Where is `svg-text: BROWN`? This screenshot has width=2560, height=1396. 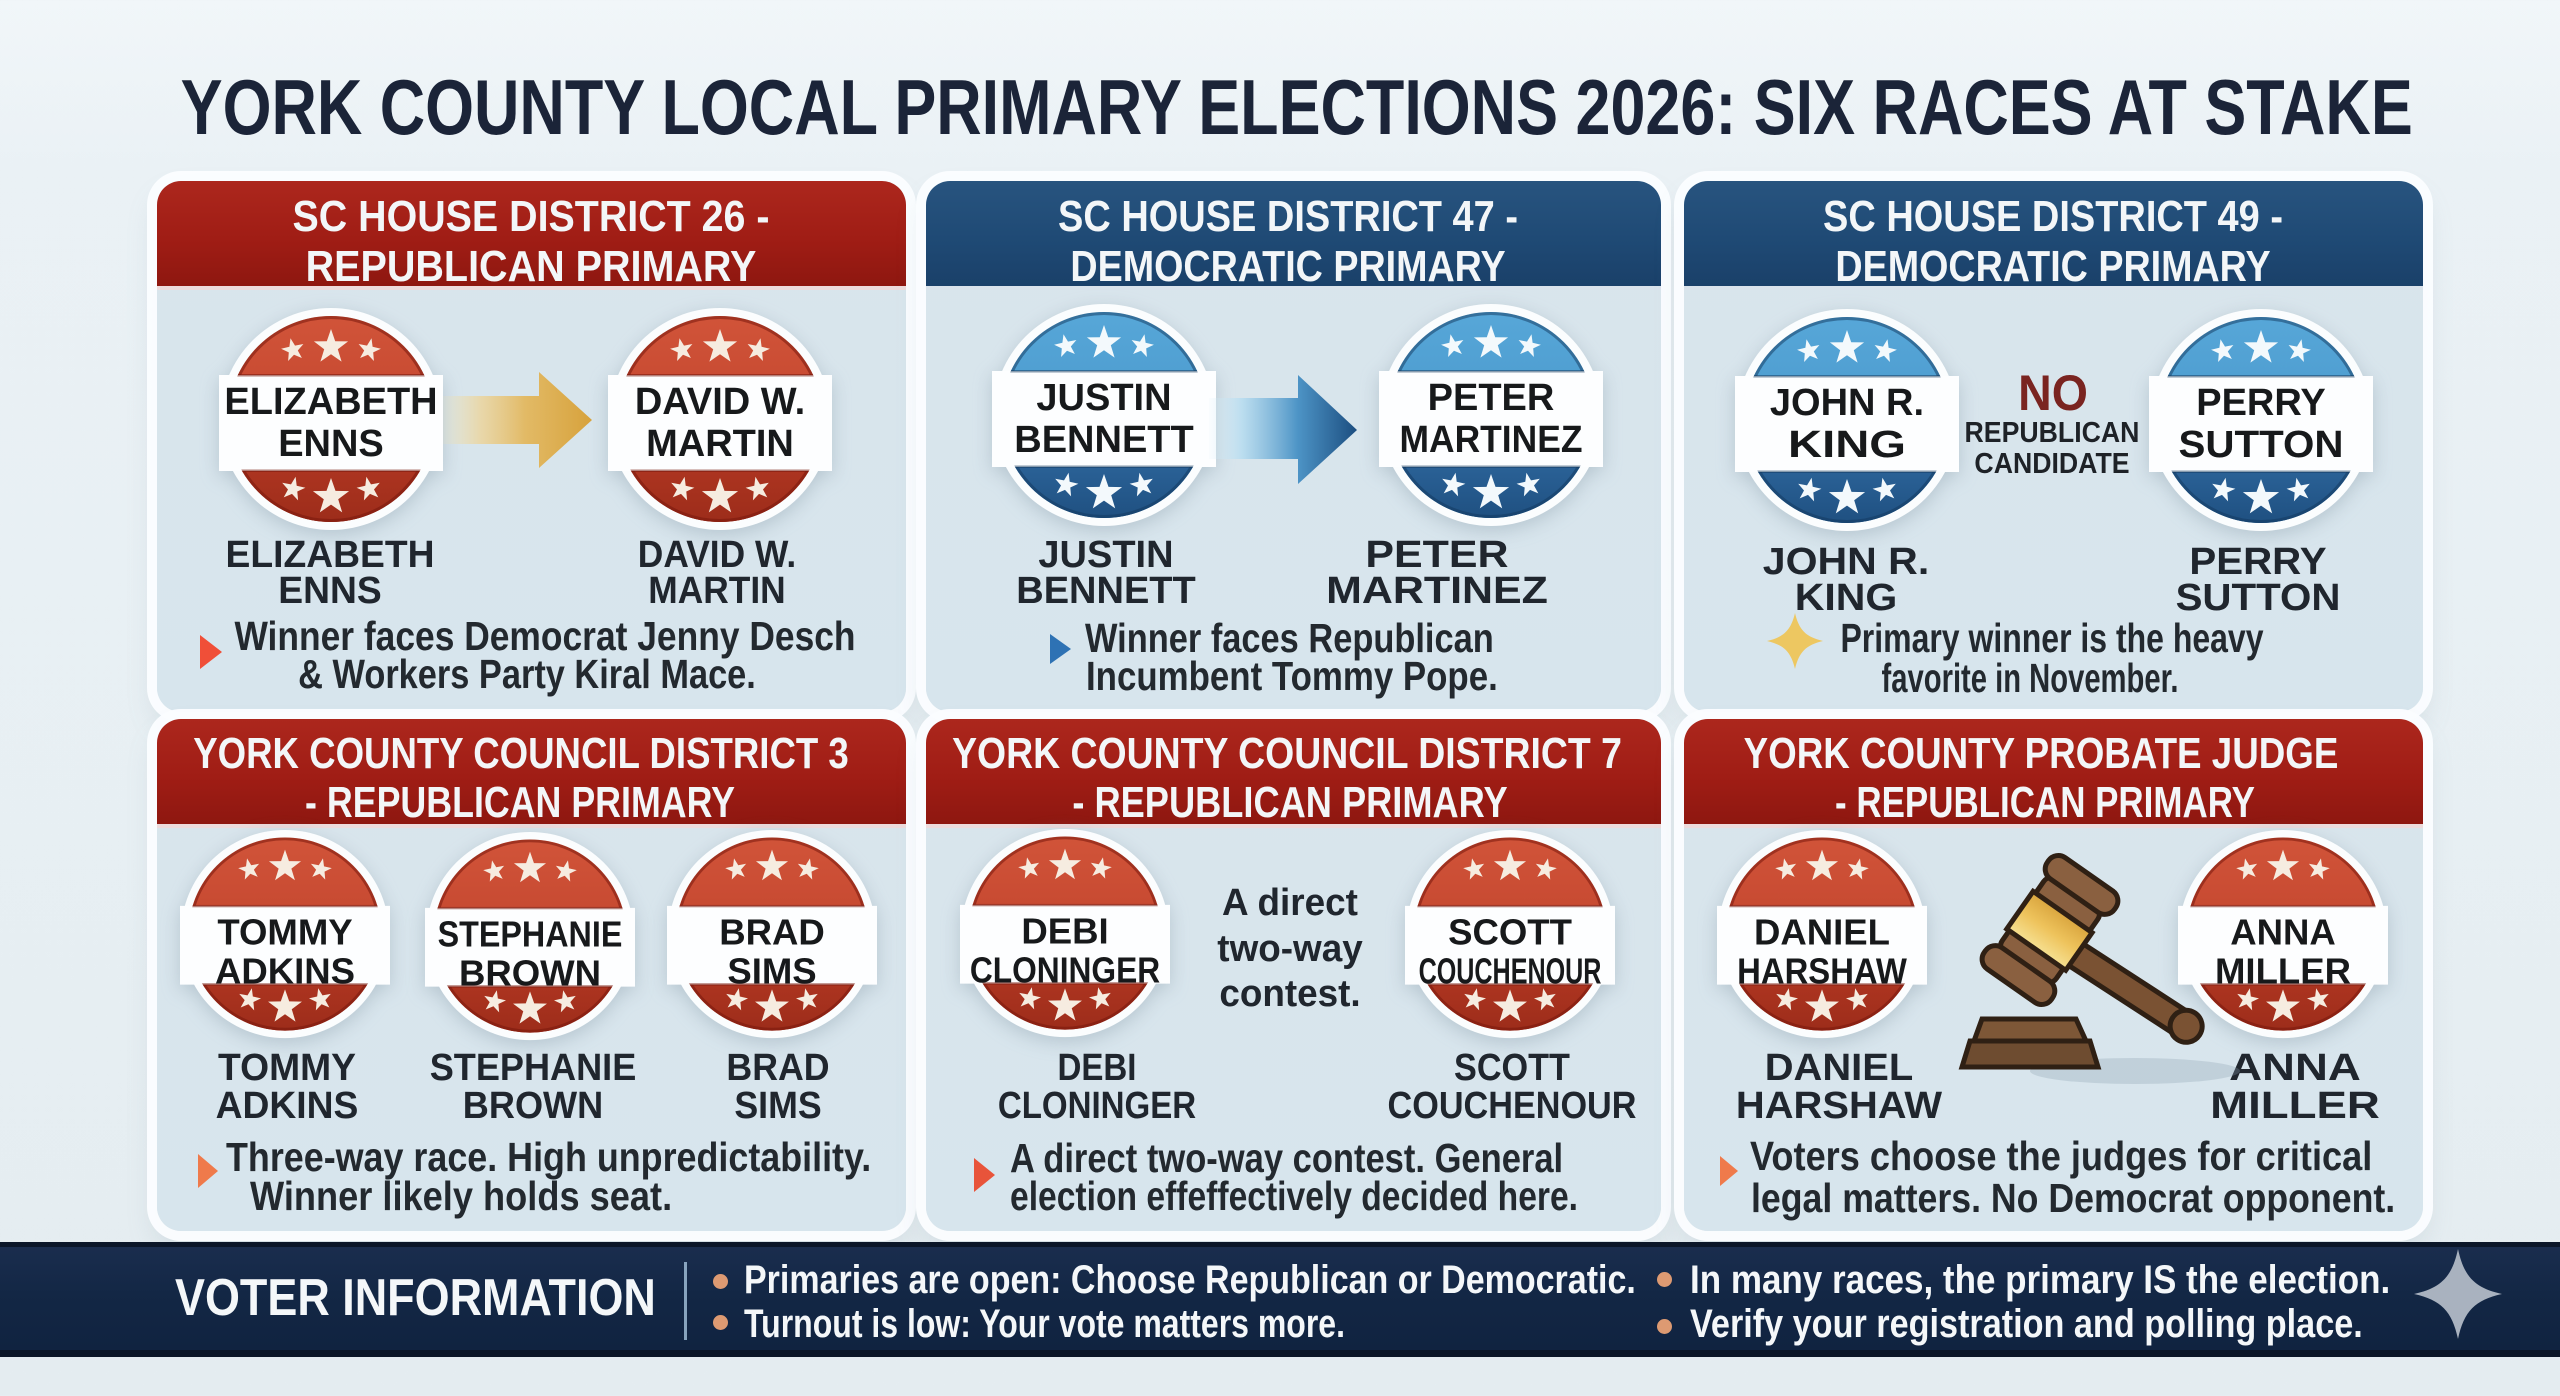
svg-text: BROWN is located at coordinates (530, 973).